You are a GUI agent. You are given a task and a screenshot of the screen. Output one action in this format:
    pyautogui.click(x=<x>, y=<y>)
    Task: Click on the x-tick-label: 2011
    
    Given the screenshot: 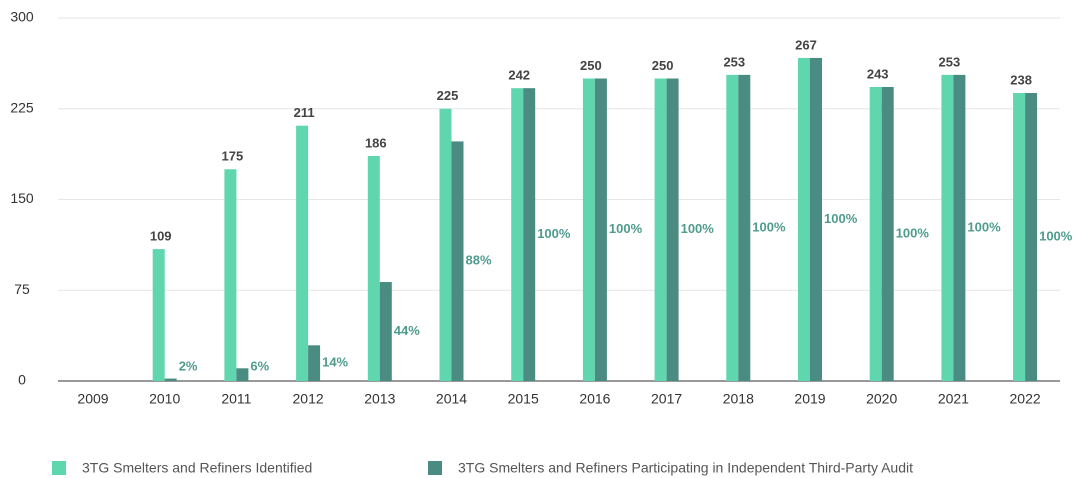 What is the action you would take?
    pyautogui.click(x=236, y=399)
    